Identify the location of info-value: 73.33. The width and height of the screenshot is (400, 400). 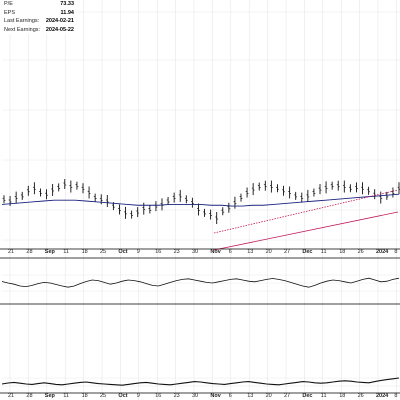
(67, 4).